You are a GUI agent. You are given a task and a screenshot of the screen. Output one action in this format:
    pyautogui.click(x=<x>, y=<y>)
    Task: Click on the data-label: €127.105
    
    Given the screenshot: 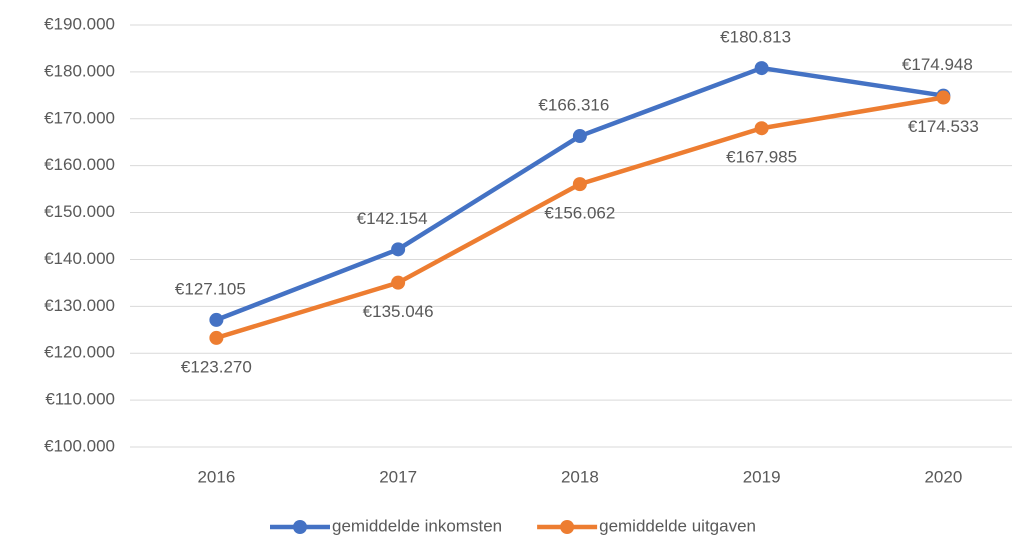 What is the action you would take?
    pyautogui.click(x=210, y=288)
    